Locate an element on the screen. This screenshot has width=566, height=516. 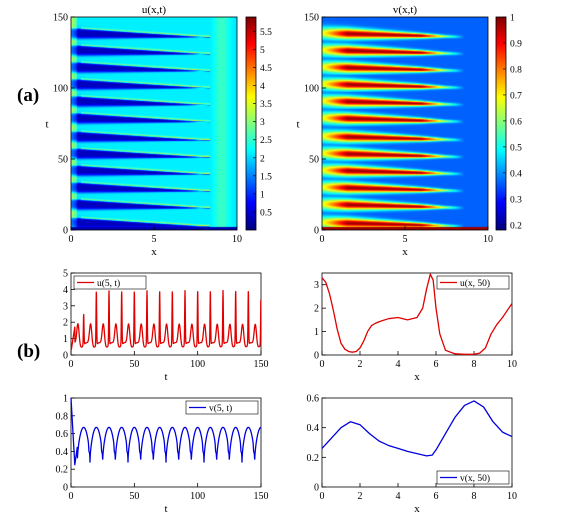
line-chart-u5: 0 50 100 150 0 1 2 3 4 5 t u(5, t) is located at coordinates (166, 326).